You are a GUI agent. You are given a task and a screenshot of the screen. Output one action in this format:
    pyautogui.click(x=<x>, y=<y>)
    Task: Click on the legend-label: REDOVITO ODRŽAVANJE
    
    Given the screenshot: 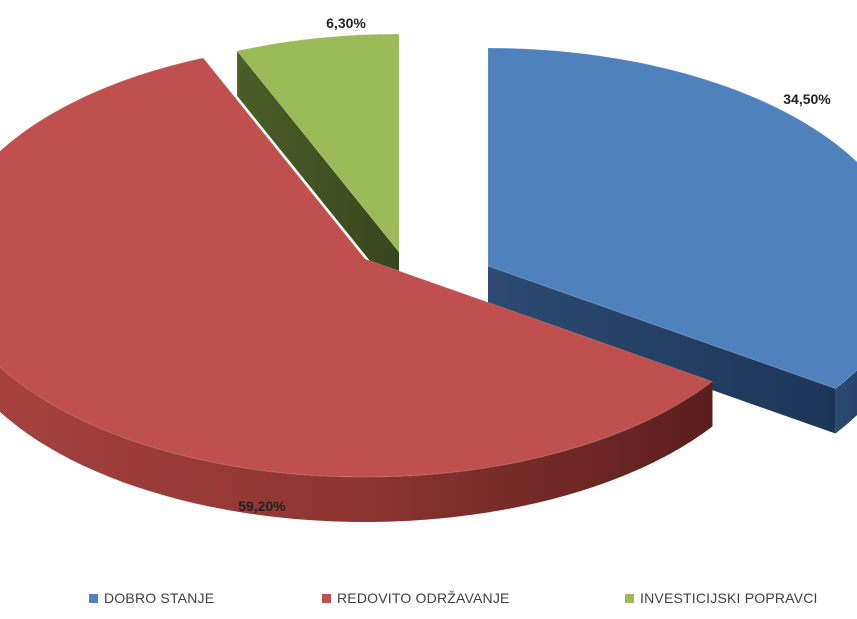 What is the action you would take?
    pyautogui.click(x=423, y=598)
    